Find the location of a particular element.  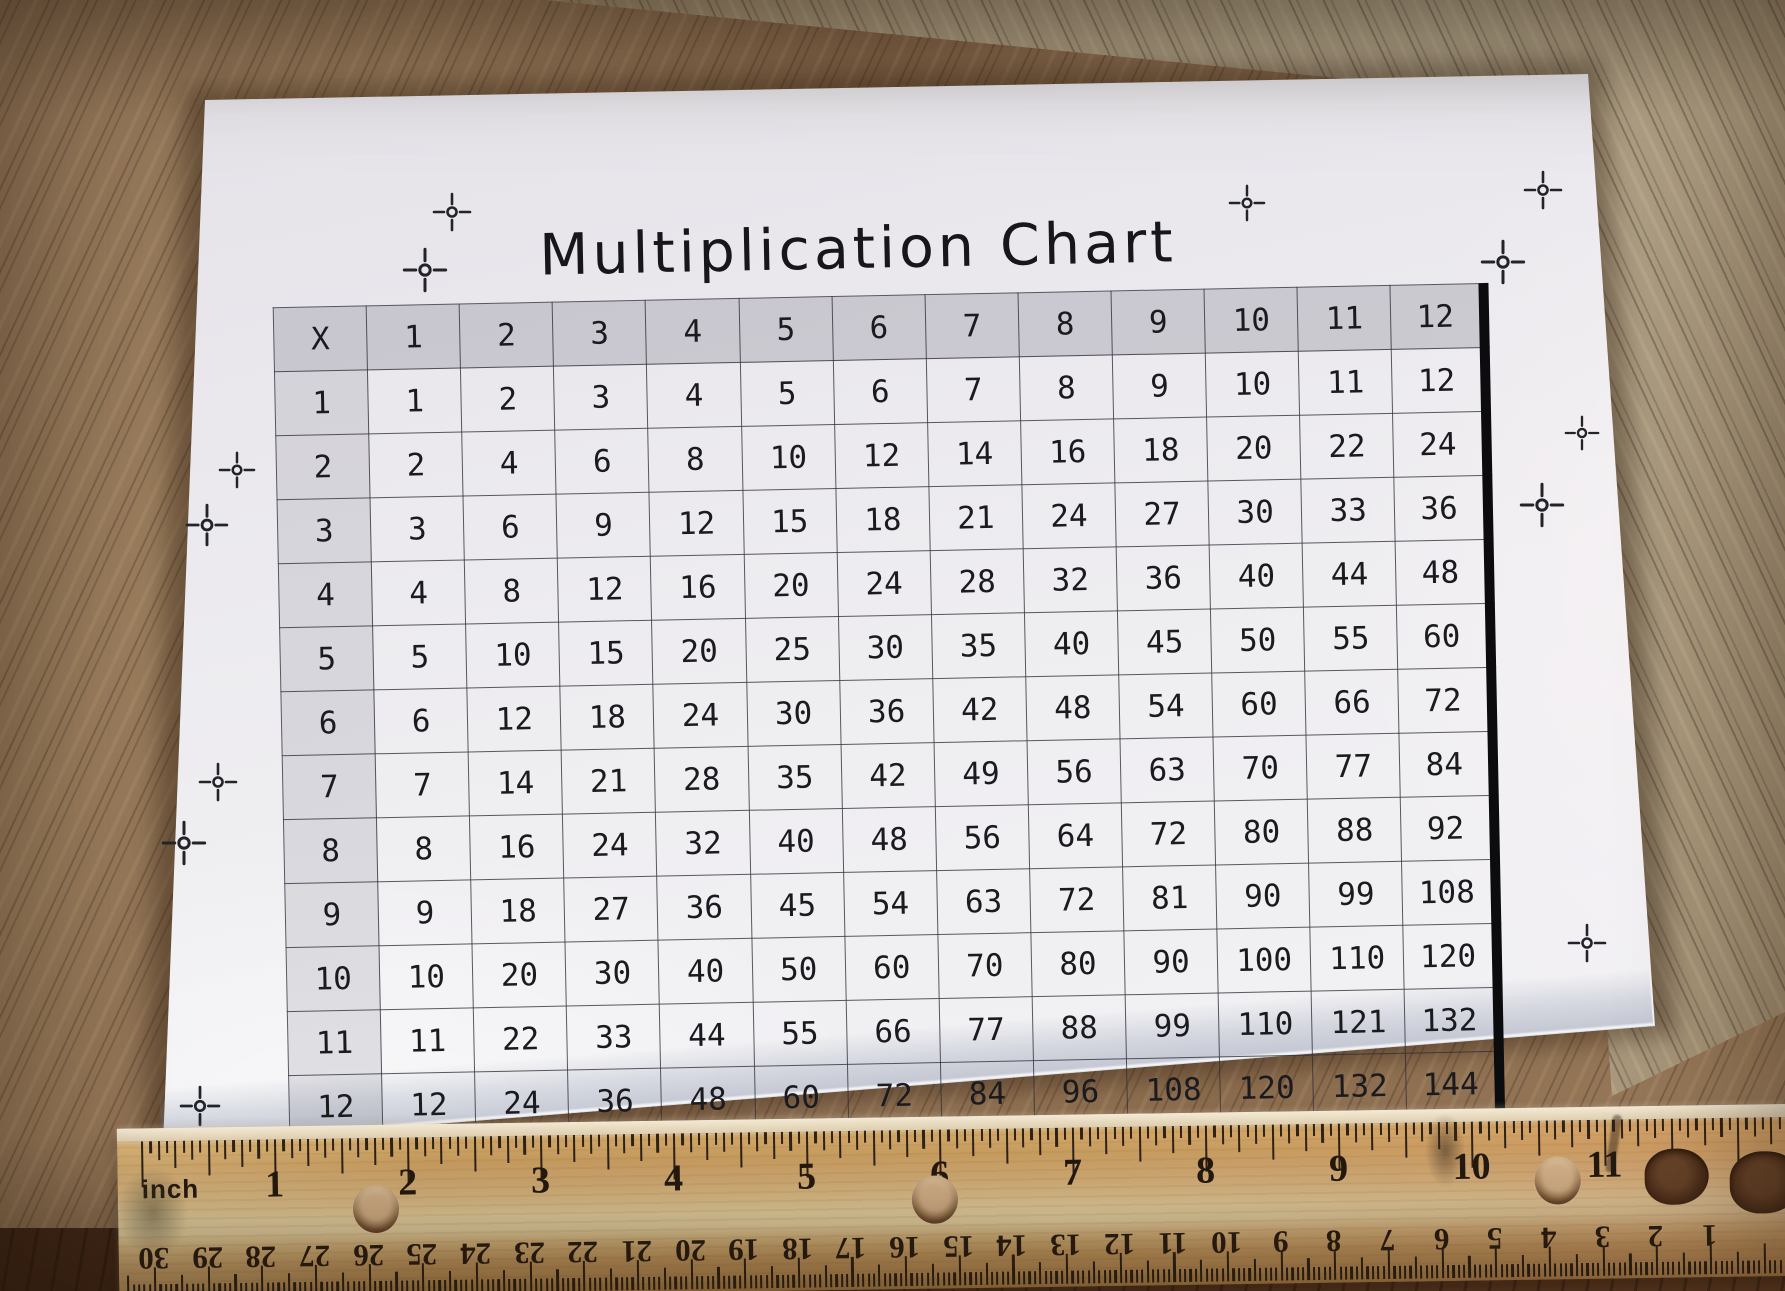

table-cell: 80 is located at coordinates (1078, 963).